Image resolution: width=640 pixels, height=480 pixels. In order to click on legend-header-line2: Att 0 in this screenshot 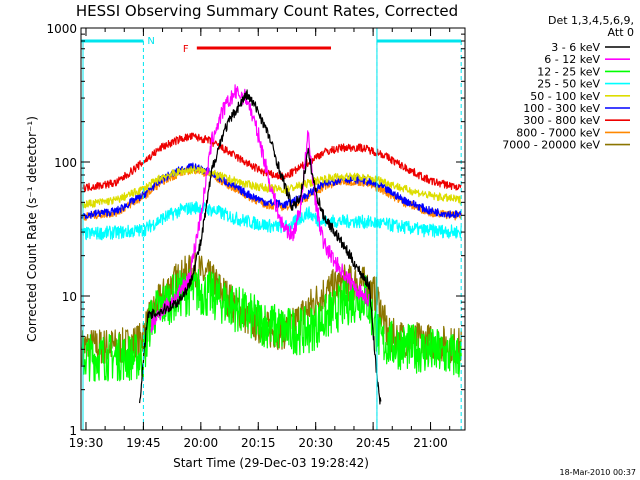, I will do `click(621, 32)`.